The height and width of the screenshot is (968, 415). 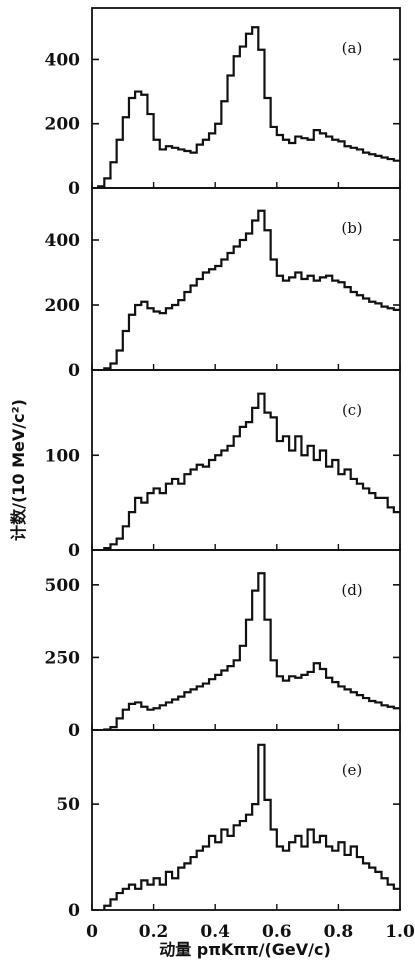 I want to click on x-tick-label: 1.0, so click(x=400, y=932).